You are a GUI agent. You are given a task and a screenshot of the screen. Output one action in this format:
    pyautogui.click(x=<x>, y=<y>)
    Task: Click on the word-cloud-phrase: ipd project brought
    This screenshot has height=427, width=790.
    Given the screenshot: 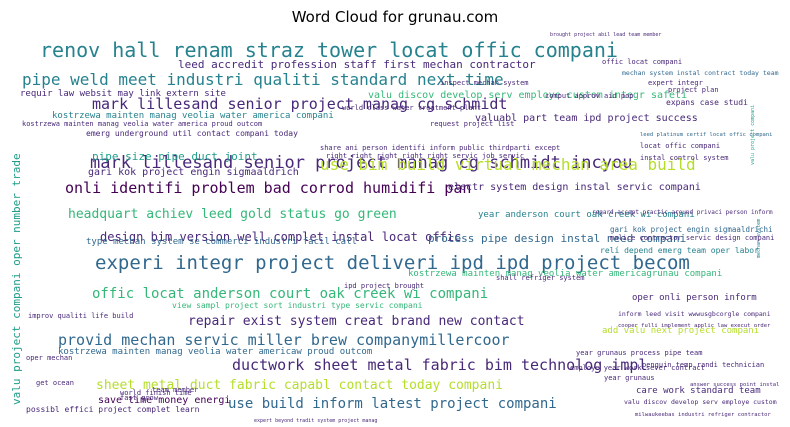 What is the action you would take?
    pyautogui.click(x=384, y=286)
    